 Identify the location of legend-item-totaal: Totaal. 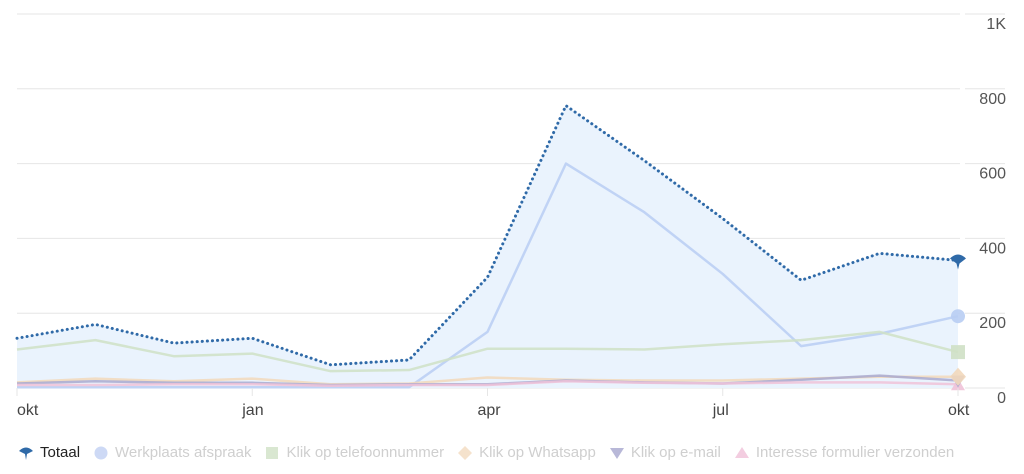
(49, 452).